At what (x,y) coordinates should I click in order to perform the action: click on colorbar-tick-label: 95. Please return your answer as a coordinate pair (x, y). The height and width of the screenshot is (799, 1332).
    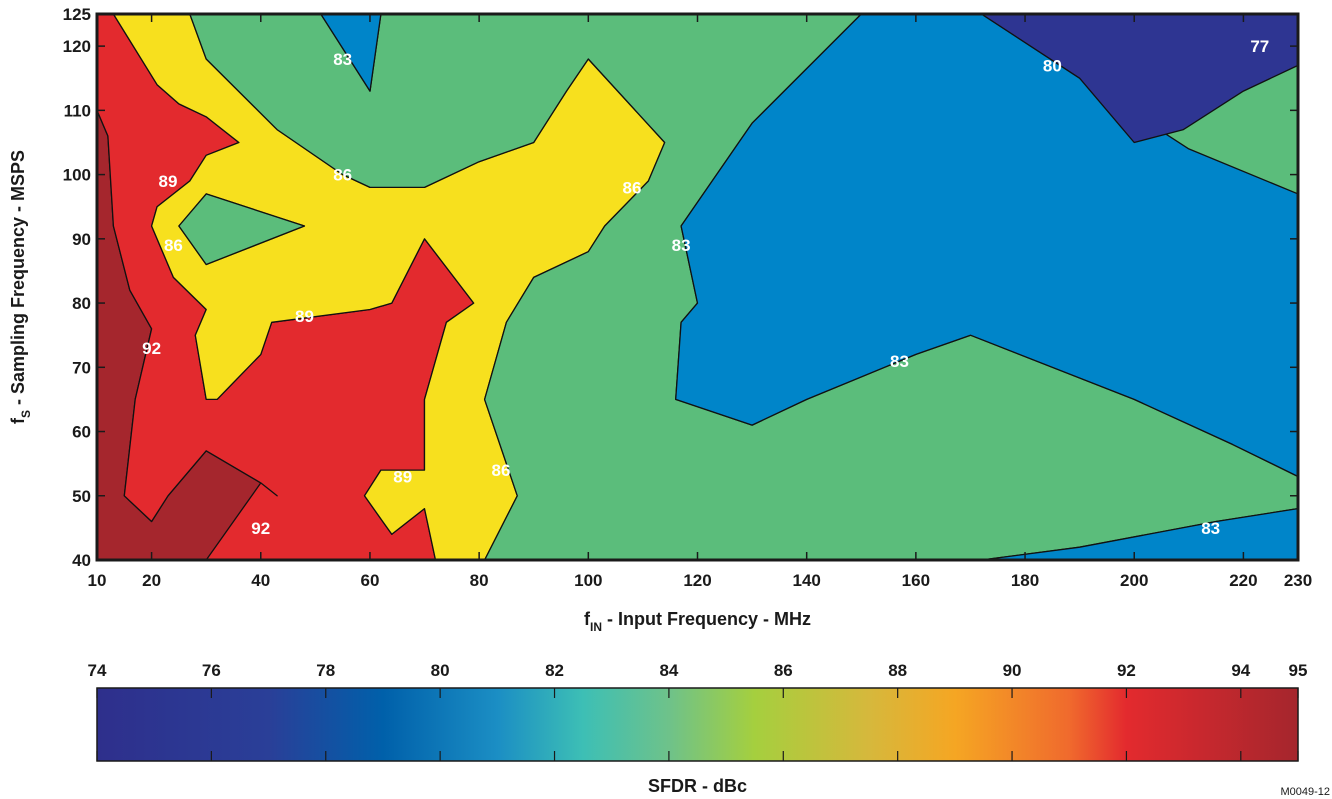
    Looking at the image, I should click on (1298, 670).